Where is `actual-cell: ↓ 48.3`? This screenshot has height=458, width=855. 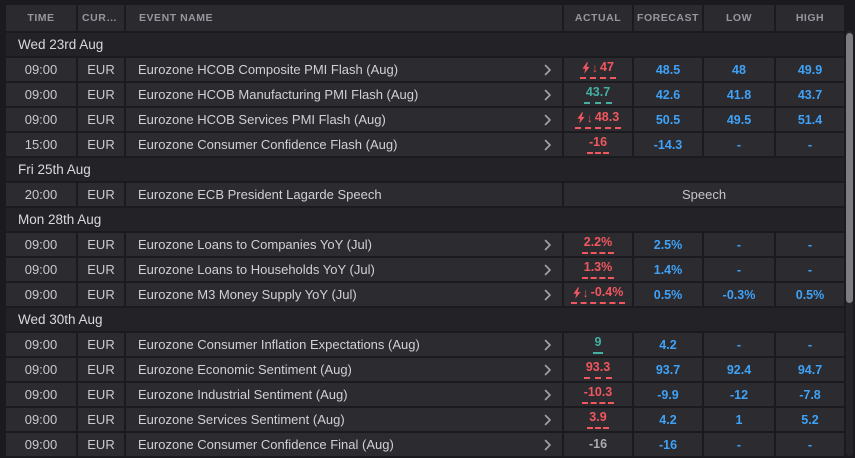
actual-cell: ↓ 48.3 is located at coordinates (598, 119).